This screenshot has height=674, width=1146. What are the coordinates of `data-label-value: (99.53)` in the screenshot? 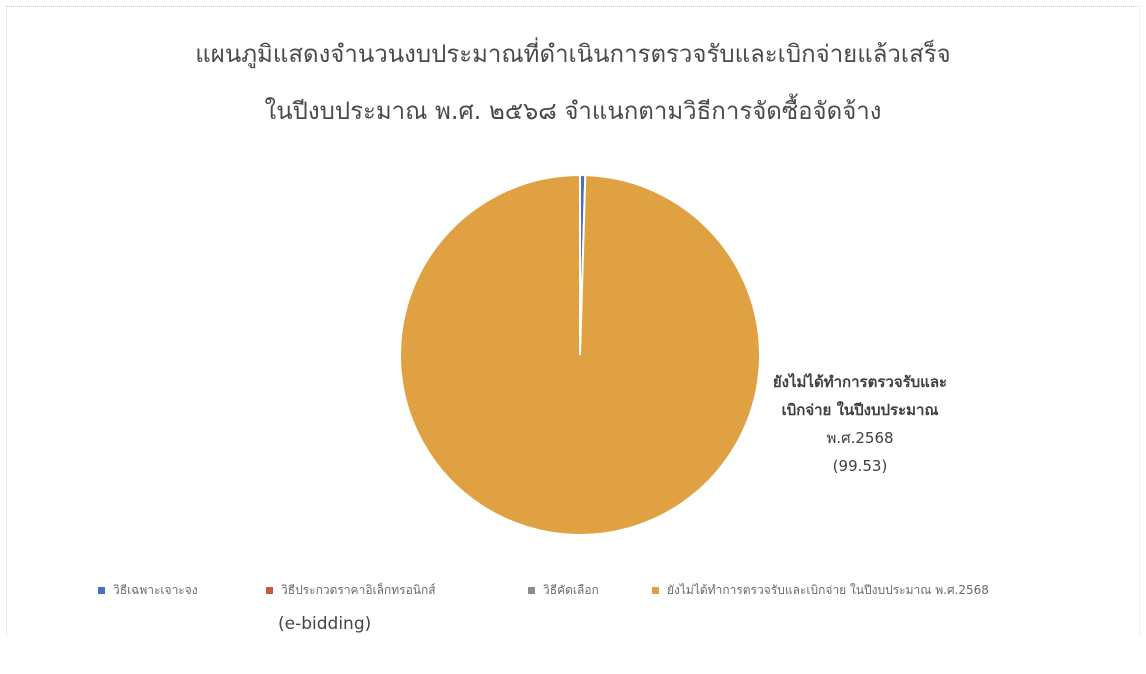 It's located at (860, 466).